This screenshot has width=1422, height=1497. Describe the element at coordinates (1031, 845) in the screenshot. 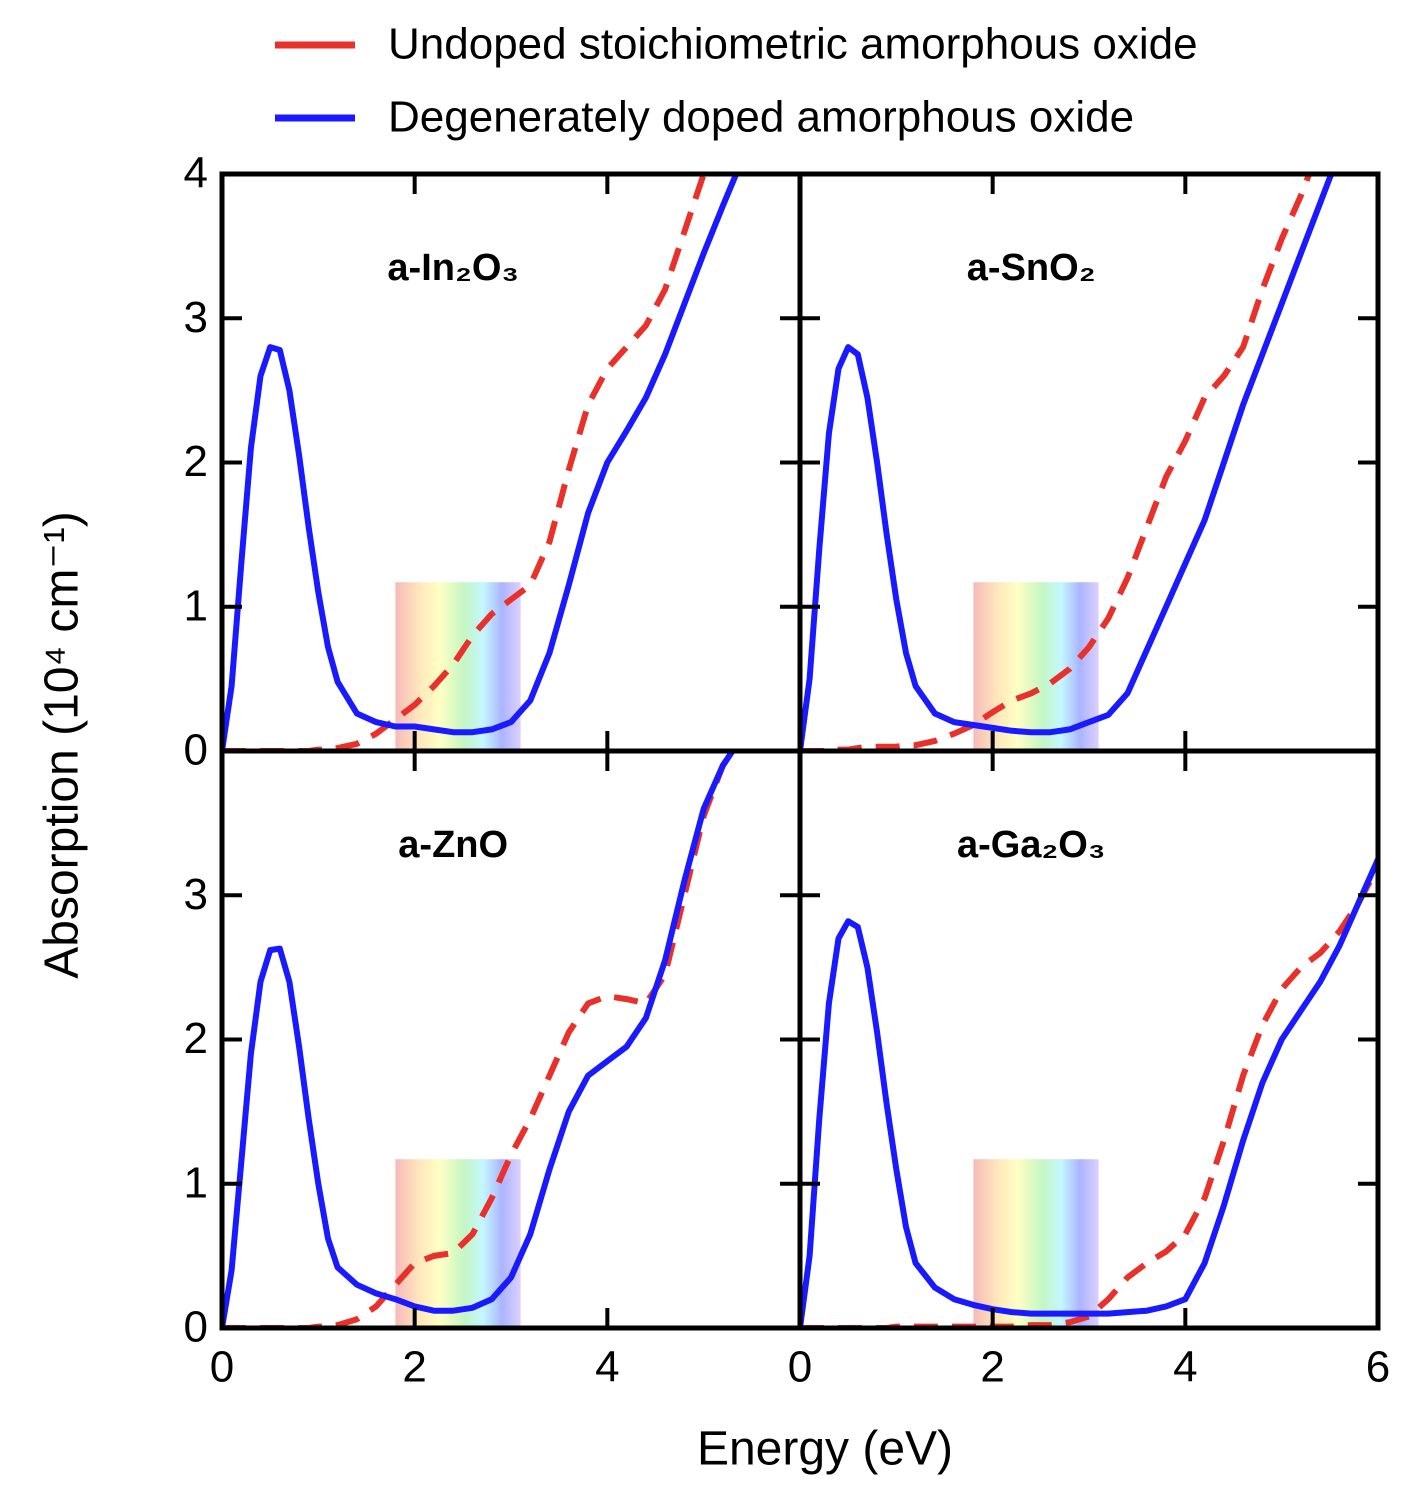

I see `panel-title: a-Ga₂O₃` at that location.